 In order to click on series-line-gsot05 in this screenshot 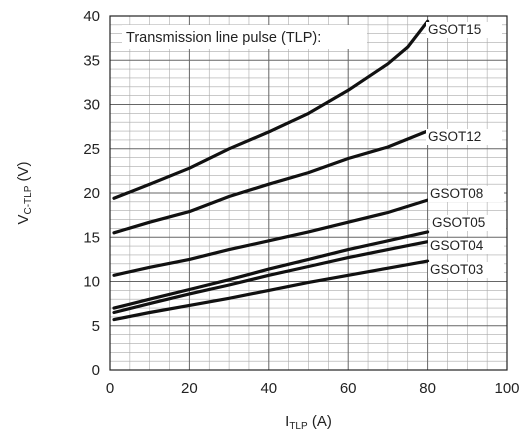, I will do `click(271, 270)`.